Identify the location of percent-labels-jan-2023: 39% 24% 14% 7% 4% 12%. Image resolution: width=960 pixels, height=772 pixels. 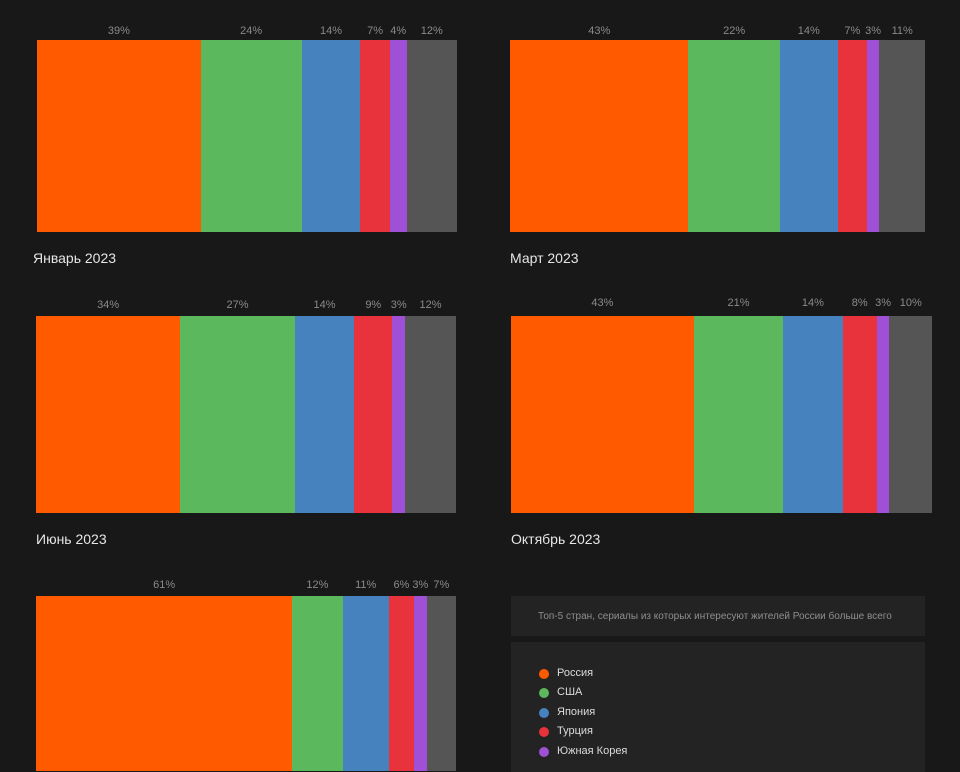
(247, 32).